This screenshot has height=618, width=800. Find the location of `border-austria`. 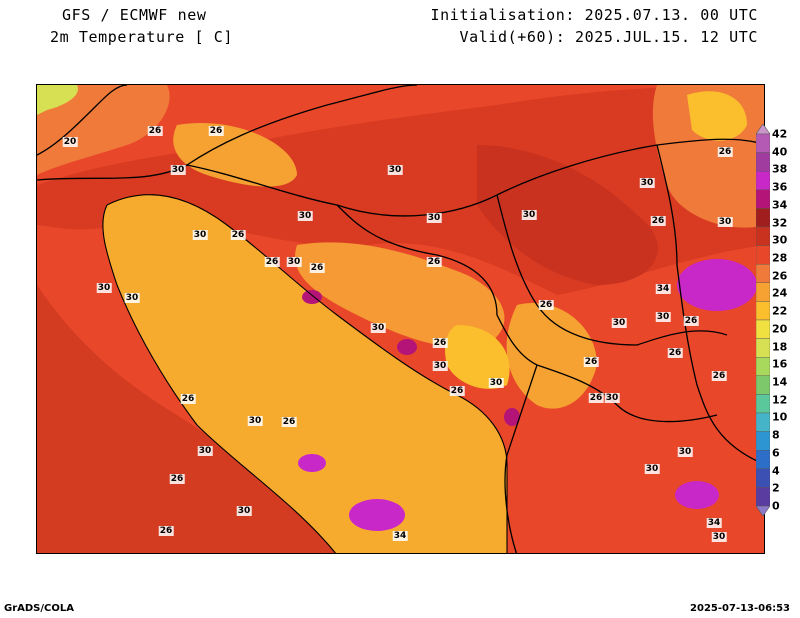

border-austria is located at coordinates (227, 133).